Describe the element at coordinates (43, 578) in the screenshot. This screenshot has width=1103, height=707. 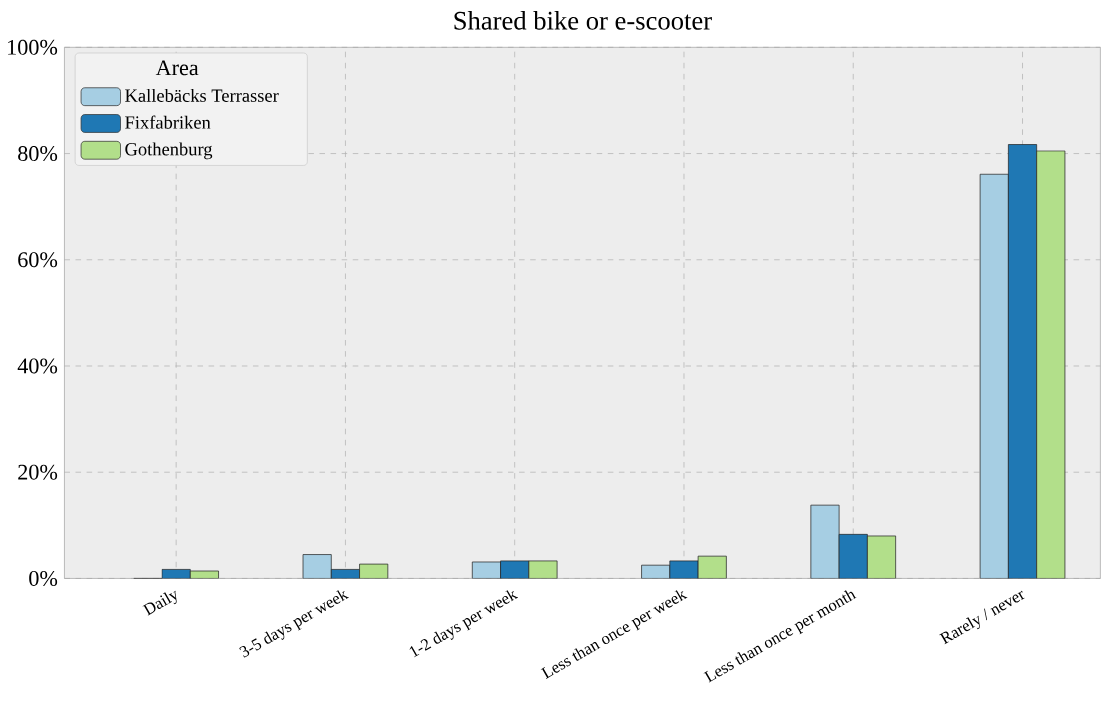
I see `y-tick-label: 0%` at that location.